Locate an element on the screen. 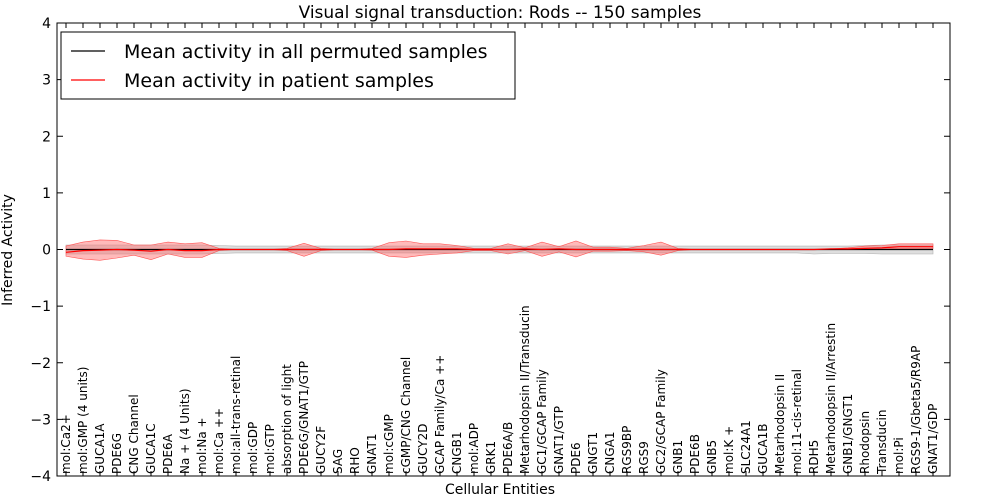 The height and width of the screenshot is (500, 1000). series-lines is located at coordinates (499, 249).